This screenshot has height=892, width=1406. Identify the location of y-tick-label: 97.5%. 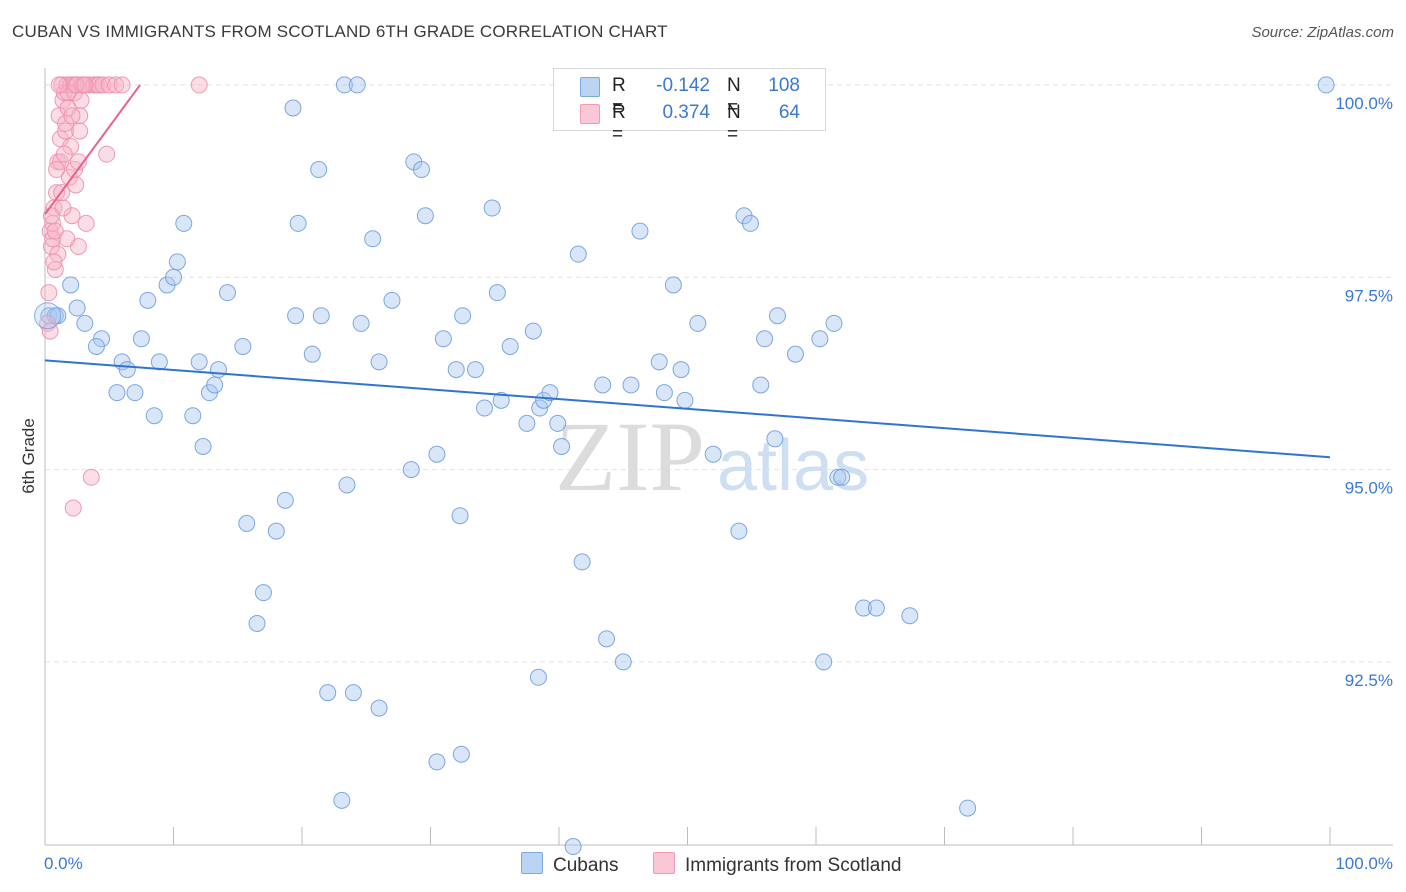
(1369, 295).